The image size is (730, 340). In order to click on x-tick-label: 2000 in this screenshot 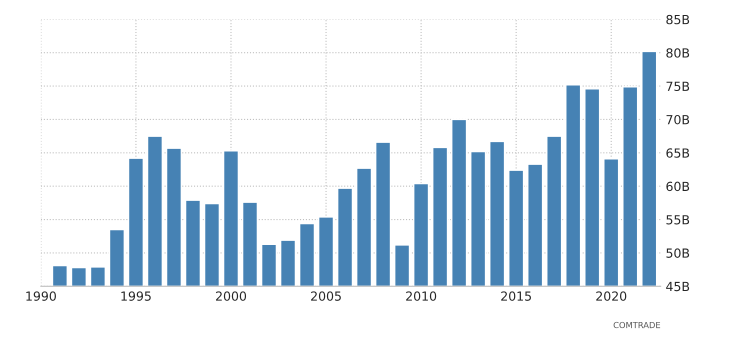, I will do `click(231, 296)`.